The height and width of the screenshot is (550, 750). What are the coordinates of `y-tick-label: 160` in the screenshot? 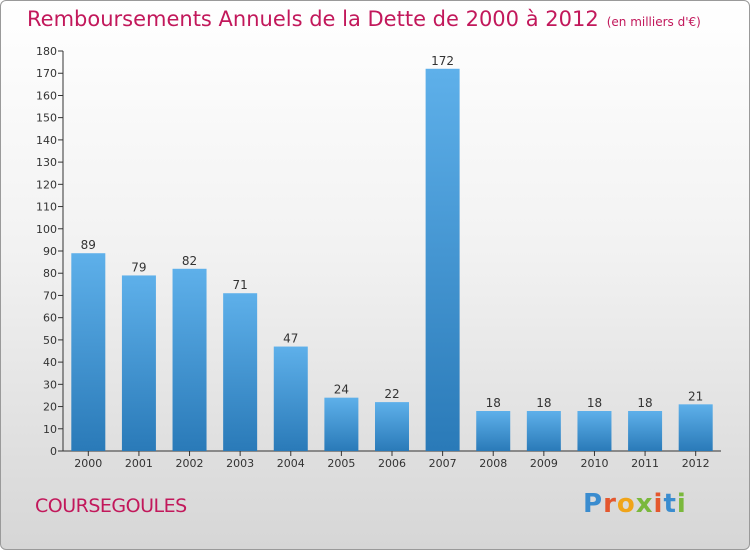 It's located at (46, 95).